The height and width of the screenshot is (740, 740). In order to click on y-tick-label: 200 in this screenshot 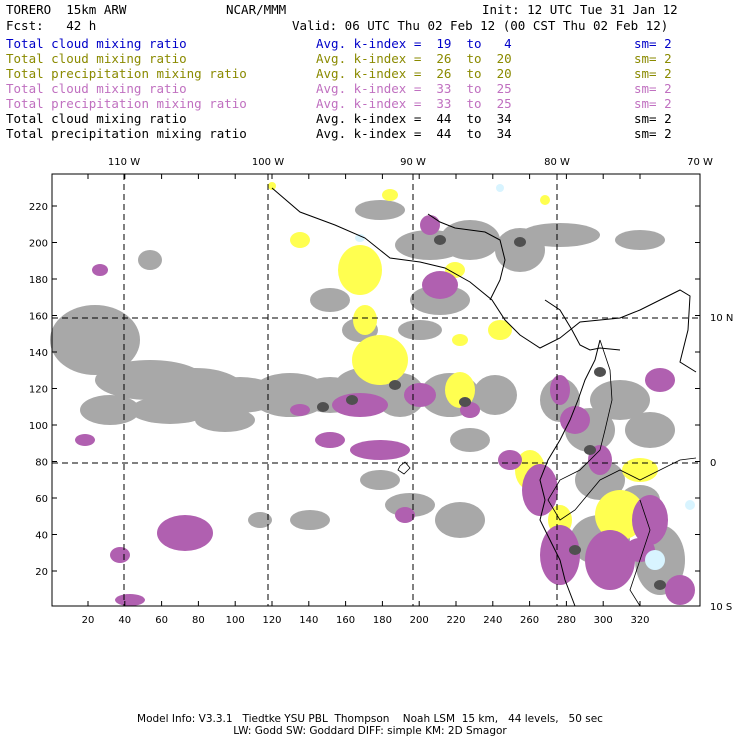, I will do `click(38, 244)`.